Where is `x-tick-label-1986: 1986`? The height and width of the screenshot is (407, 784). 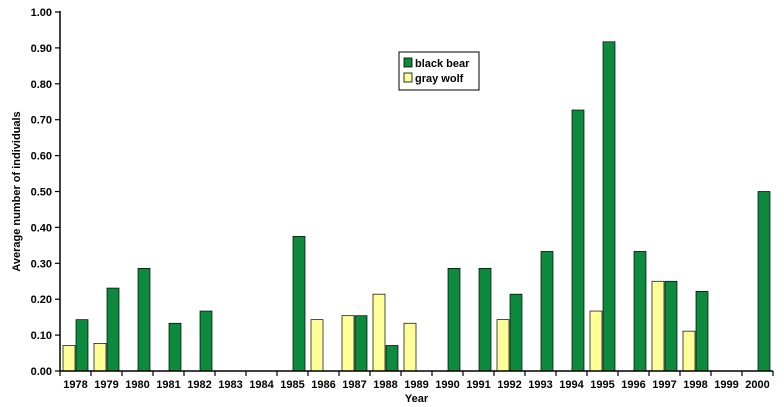
x-tick-label-1986: 1986 is located at coordinates (323, 385).